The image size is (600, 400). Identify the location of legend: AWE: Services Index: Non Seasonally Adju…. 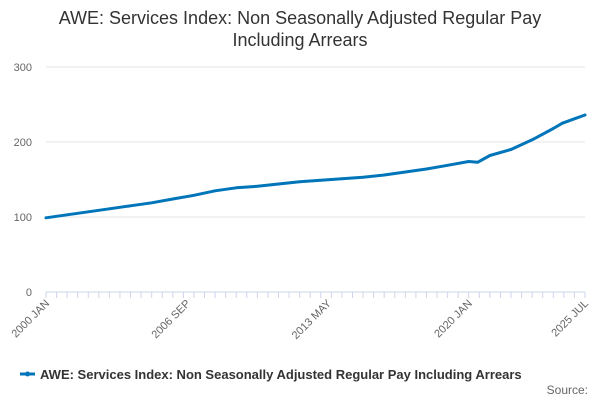
(271, 374).